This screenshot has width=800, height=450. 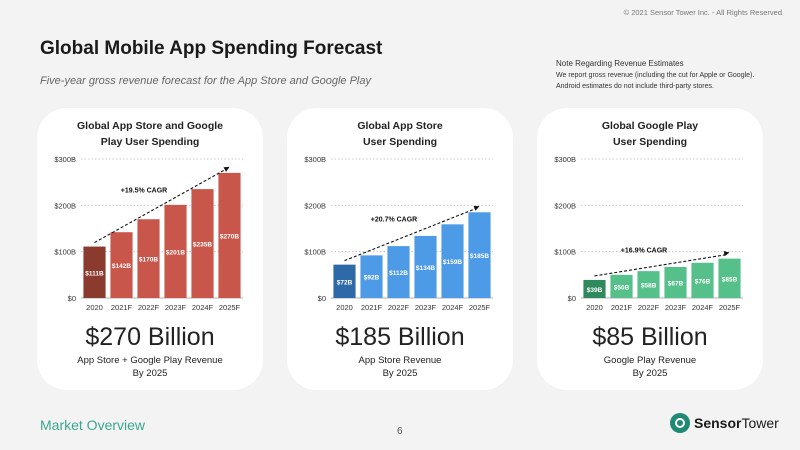 What do you see at coordinates (211, 48) in the screenshot?
I see `page-title: Global Mobile App Spending Forecast` at bounding box center [211, 48].